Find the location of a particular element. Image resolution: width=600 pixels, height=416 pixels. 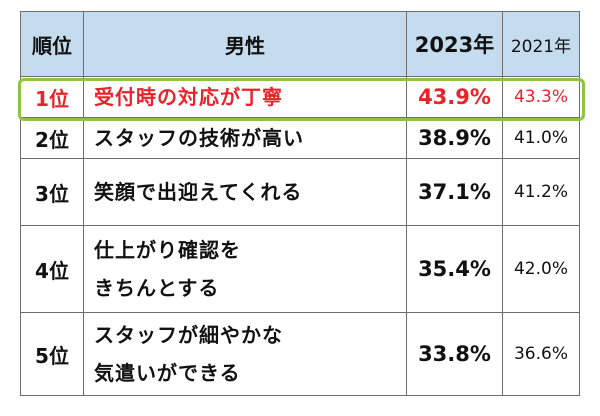

item-cell: 受付時の対応が丁寧 is located at coordinates (245, 97).